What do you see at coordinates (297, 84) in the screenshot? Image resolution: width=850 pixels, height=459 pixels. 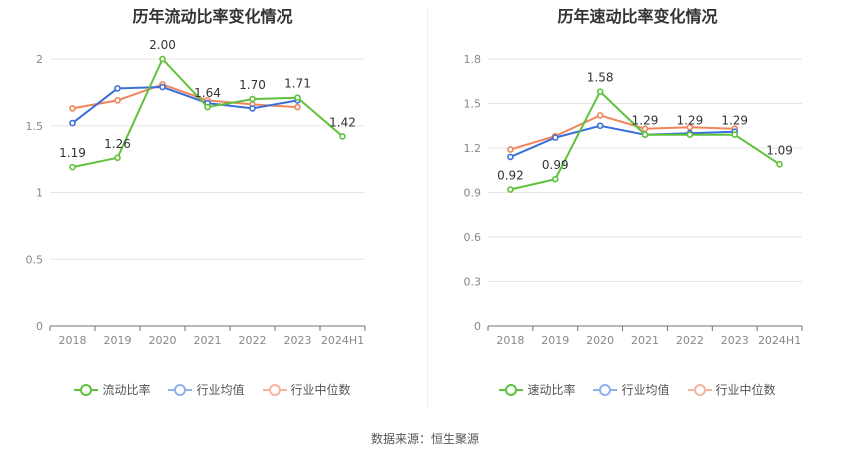 I see `data-label: 1.71` at bounding box center [297, 84].